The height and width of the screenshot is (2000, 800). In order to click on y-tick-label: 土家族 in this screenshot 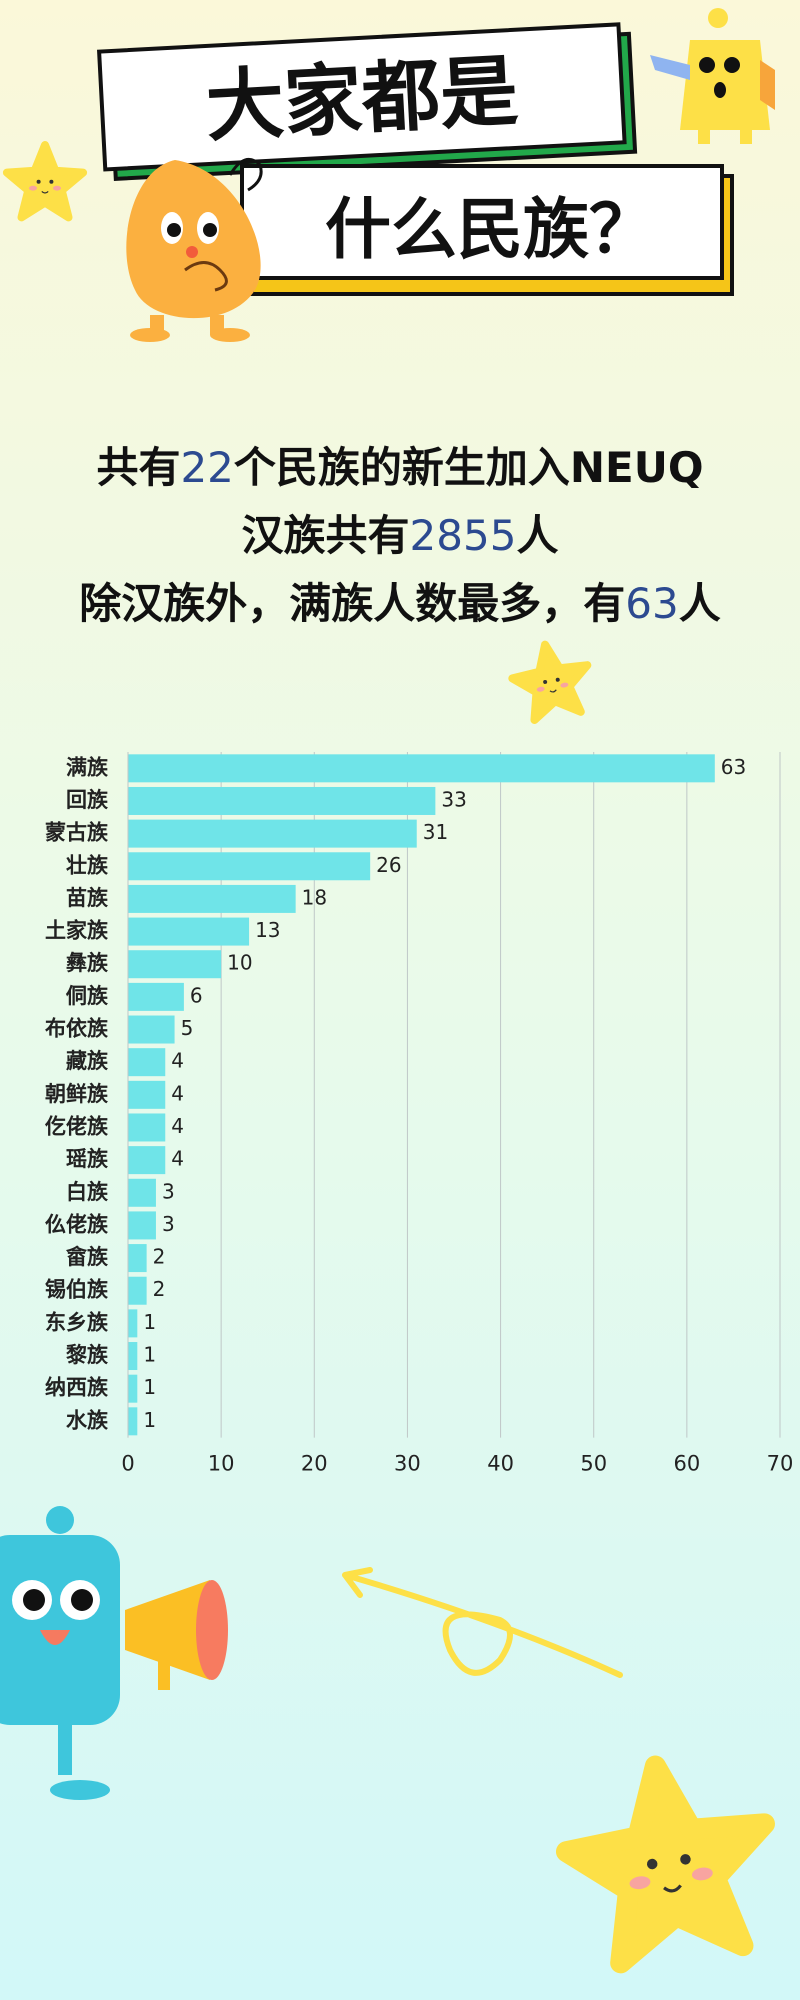, I will do `click(77, 931)`.